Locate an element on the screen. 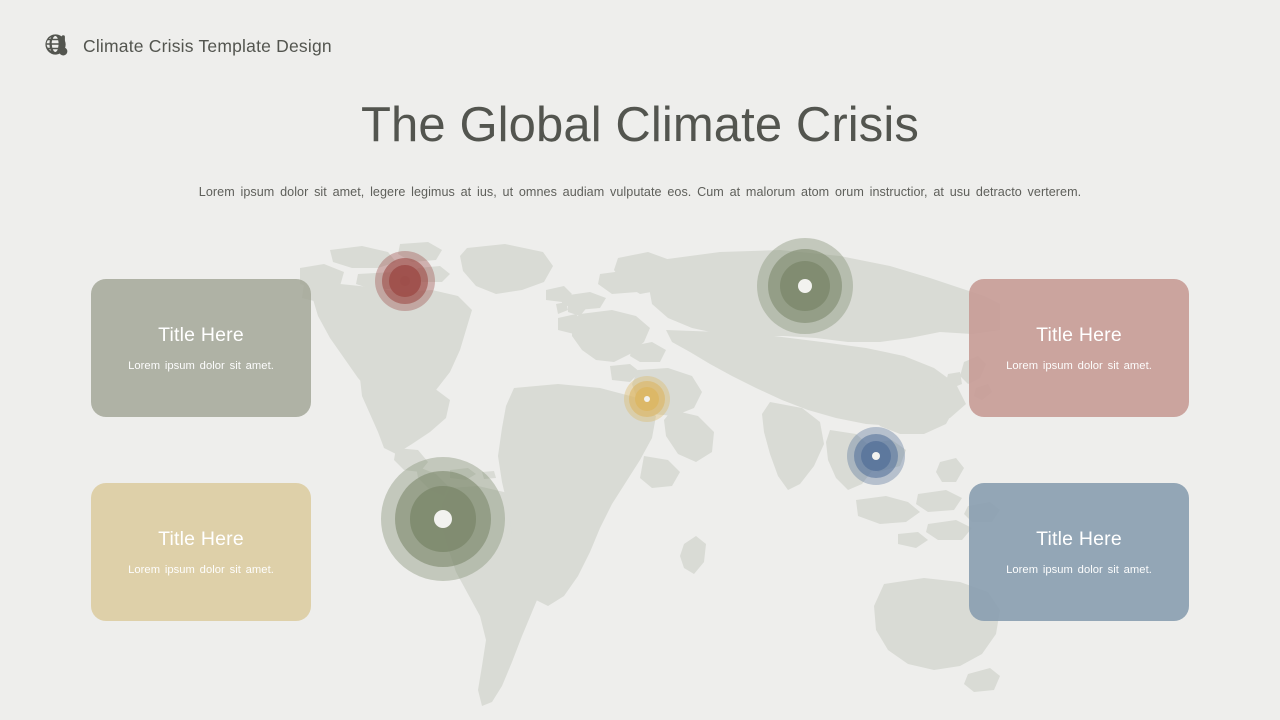 This screenshot has width=1280, height=720. card-bottom-left-description: Lorem ipsum dolor sit amet. is located at coordinates (201, 570).